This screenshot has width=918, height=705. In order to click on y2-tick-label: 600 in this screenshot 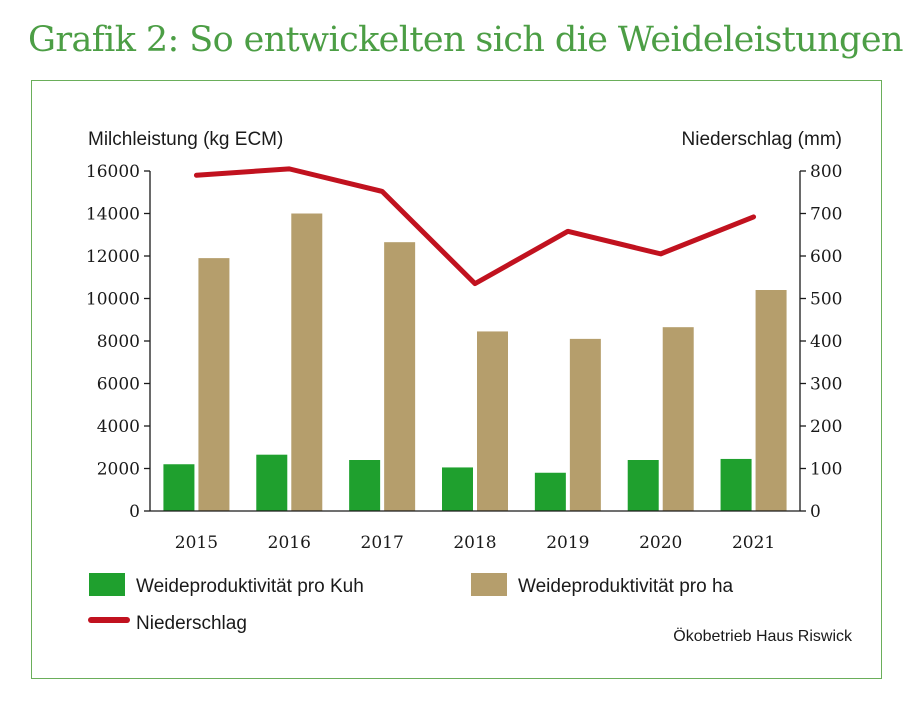, I will do `click(826, 257)`.